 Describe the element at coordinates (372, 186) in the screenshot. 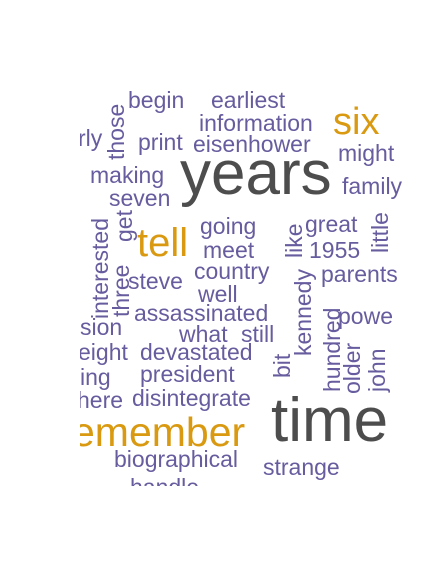

I see `word-family: family` at that location.